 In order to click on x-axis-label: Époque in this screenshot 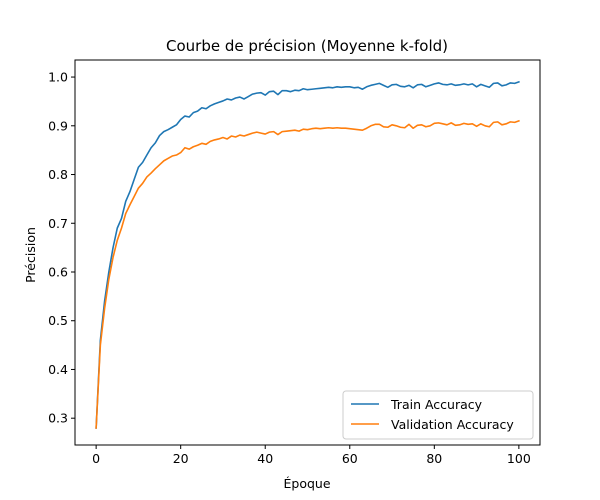, I will do `click(306, 483)`.